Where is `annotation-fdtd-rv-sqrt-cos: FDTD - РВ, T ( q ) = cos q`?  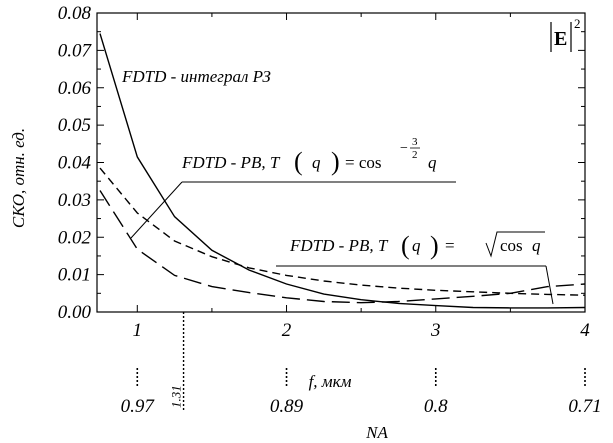 annotation-fdtd-rv-sqrt-cos: FDTD - РВ, T ( q ) = cos q is located at coordinates (411, 249).